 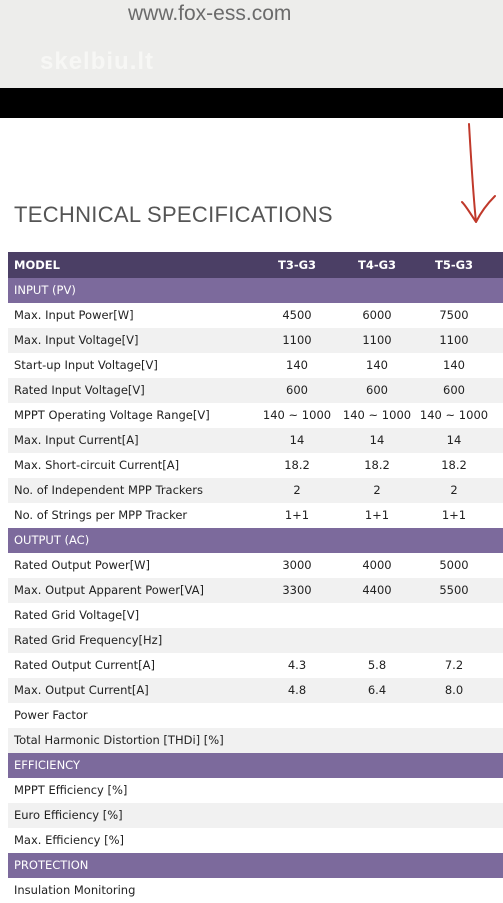 What do you see at coordinates (454, 265) in the screenshot?
I see `cell-value: T5-G3` at bounding box center [454, 265].